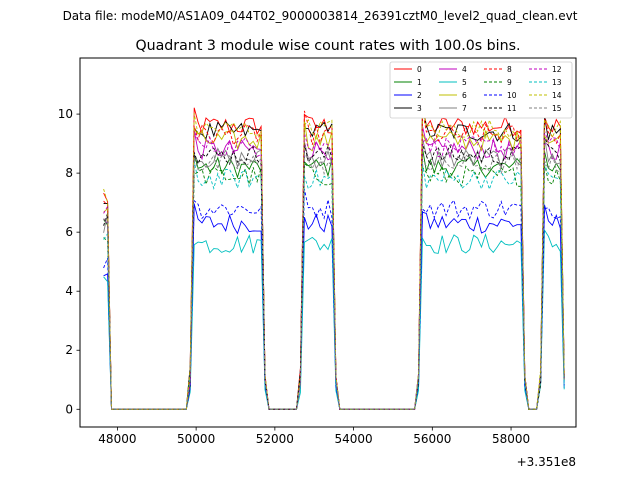 The height and width of the screenshot is (480, 640). Describe the element at coordinates (69, 291) in the screenshot. I see `y-tick-label: 4` at that location.